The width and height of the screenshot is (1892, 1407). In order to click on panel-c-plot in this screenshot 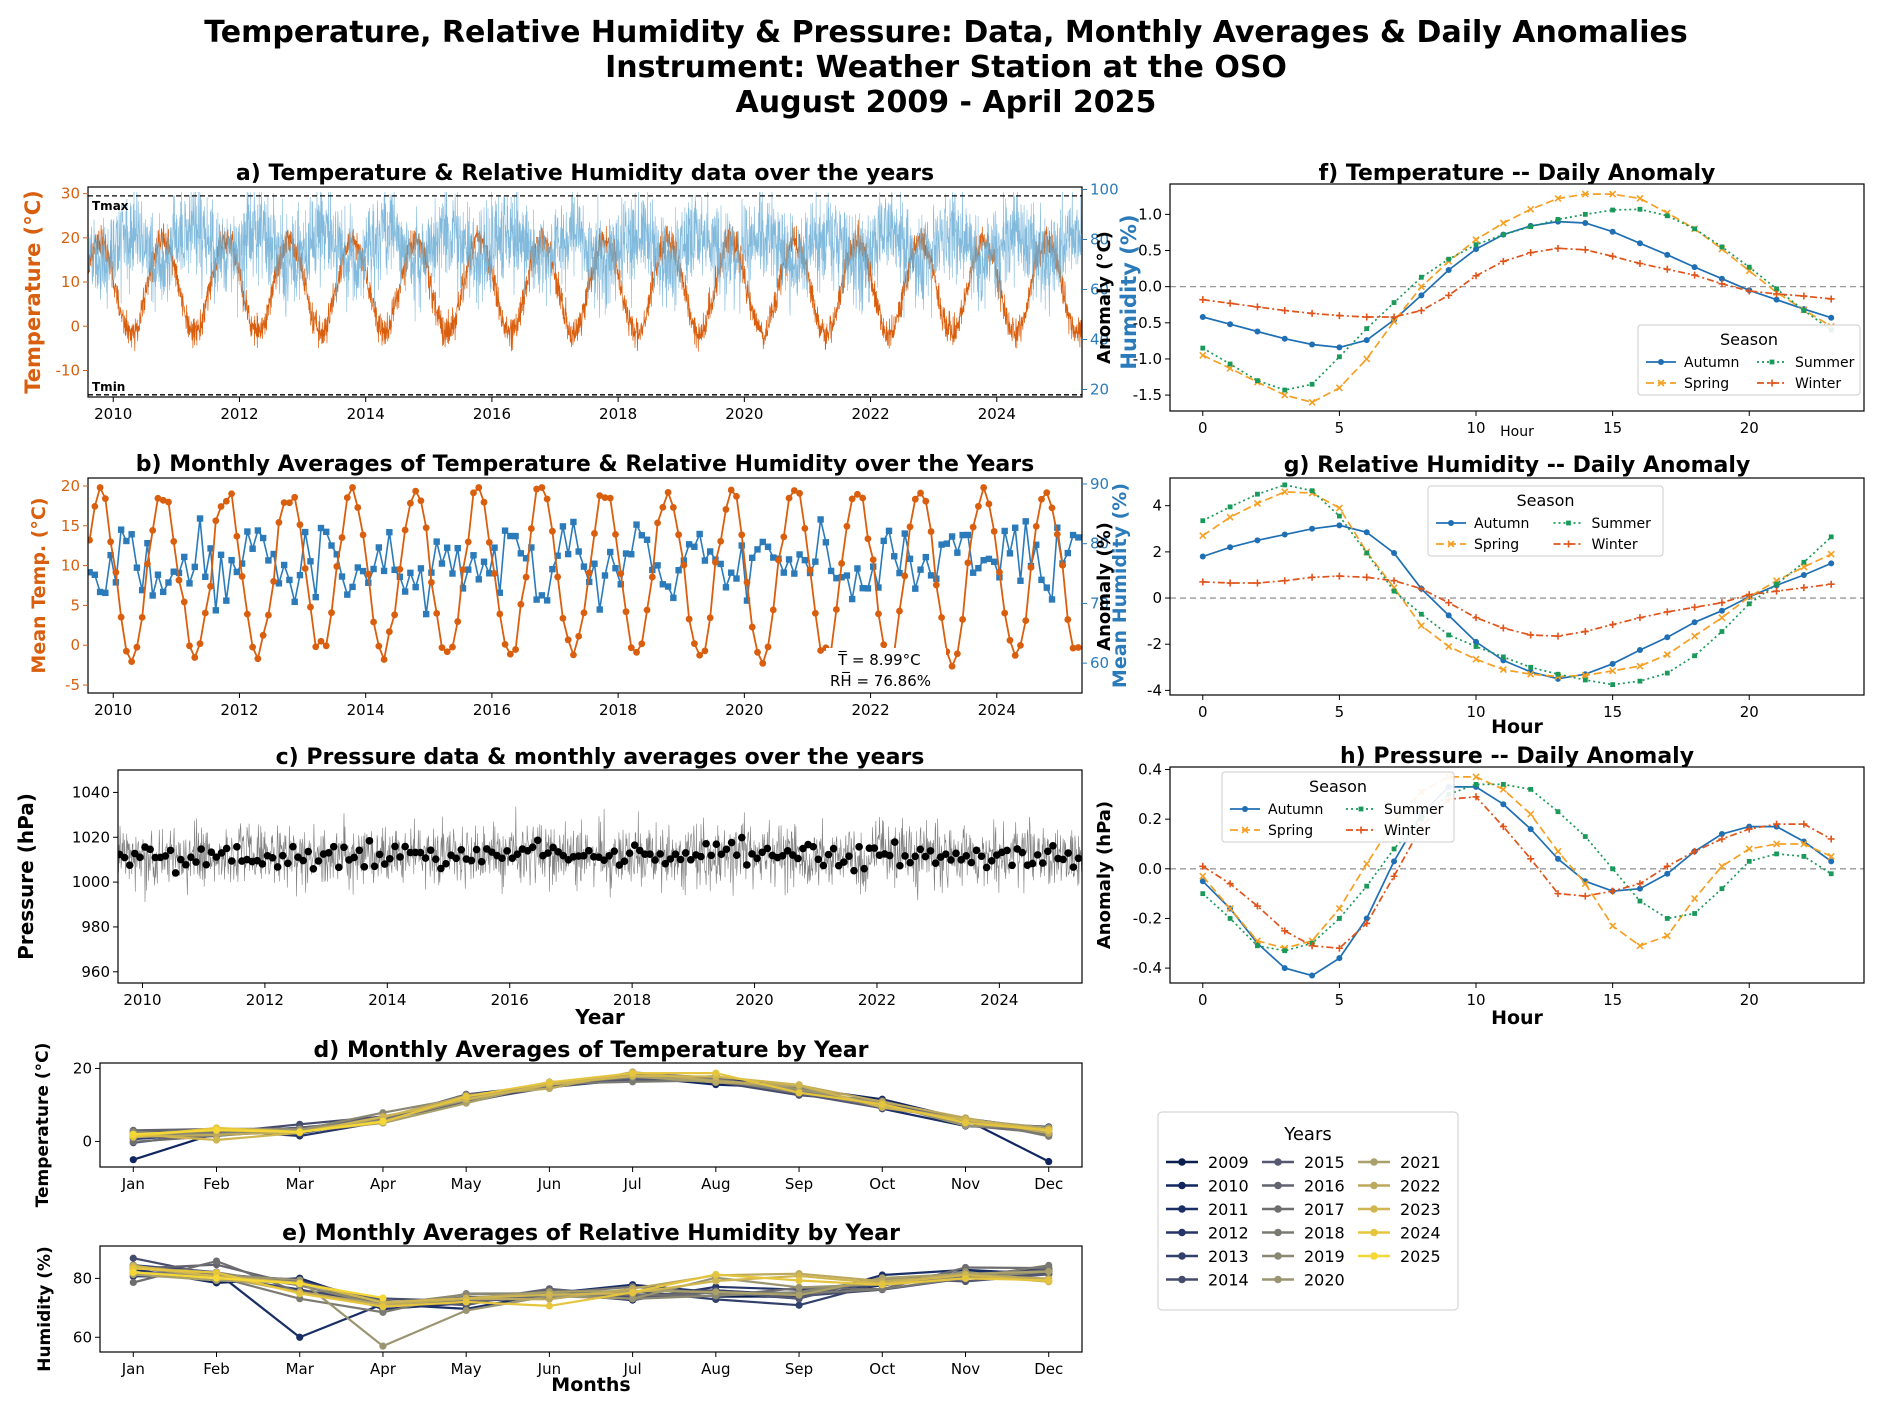, I will do `click(600, 854)`.